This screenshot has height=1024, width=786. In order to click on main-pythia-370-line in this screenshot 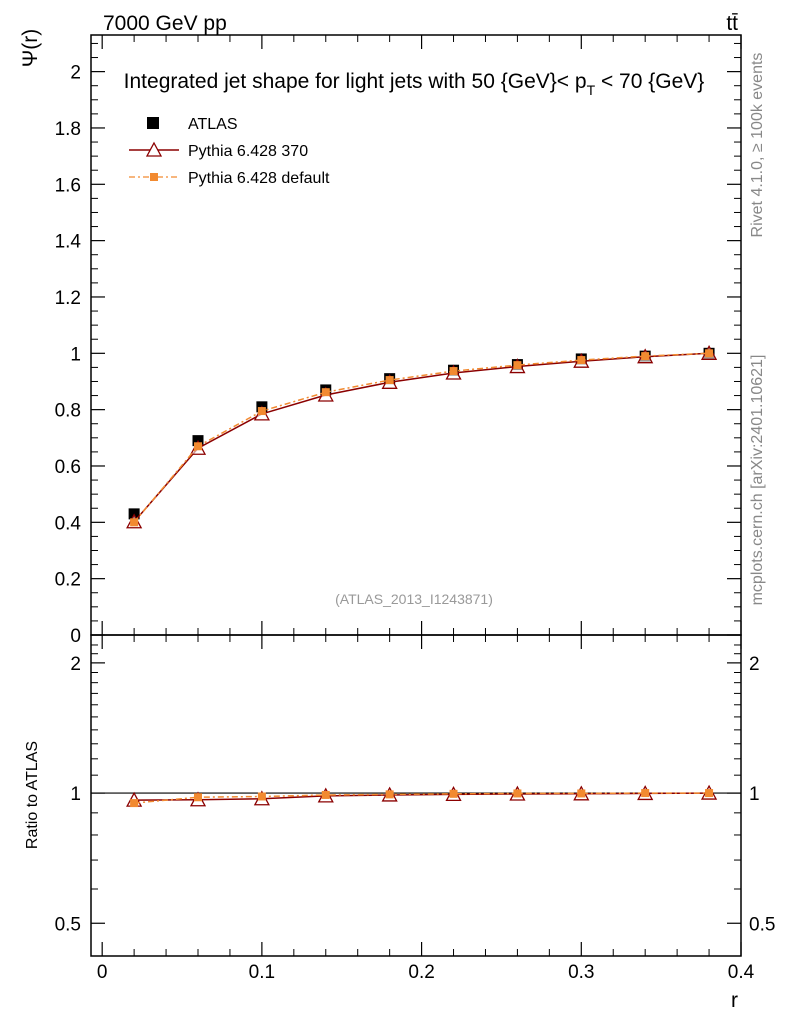, I will do `click(421, 437)`.